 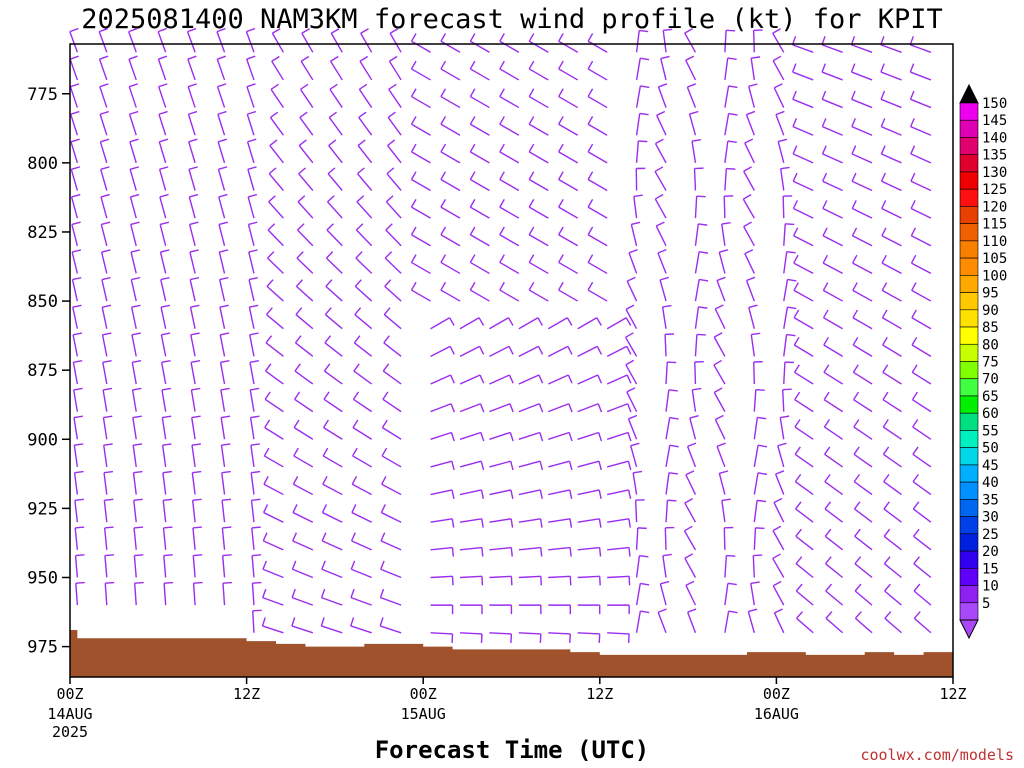 What do you see at coordinates (42, 509) in the screenshot?
I see `y-tick-label: 925` at bounding box center [42, 509].